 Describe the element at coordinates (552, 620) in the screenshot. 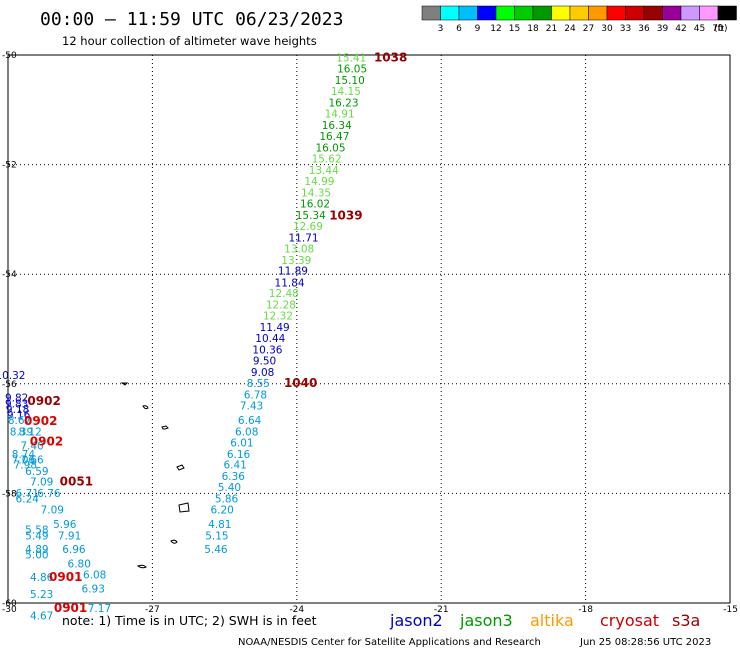

I see `legend-entry-altika: altika` at that location.